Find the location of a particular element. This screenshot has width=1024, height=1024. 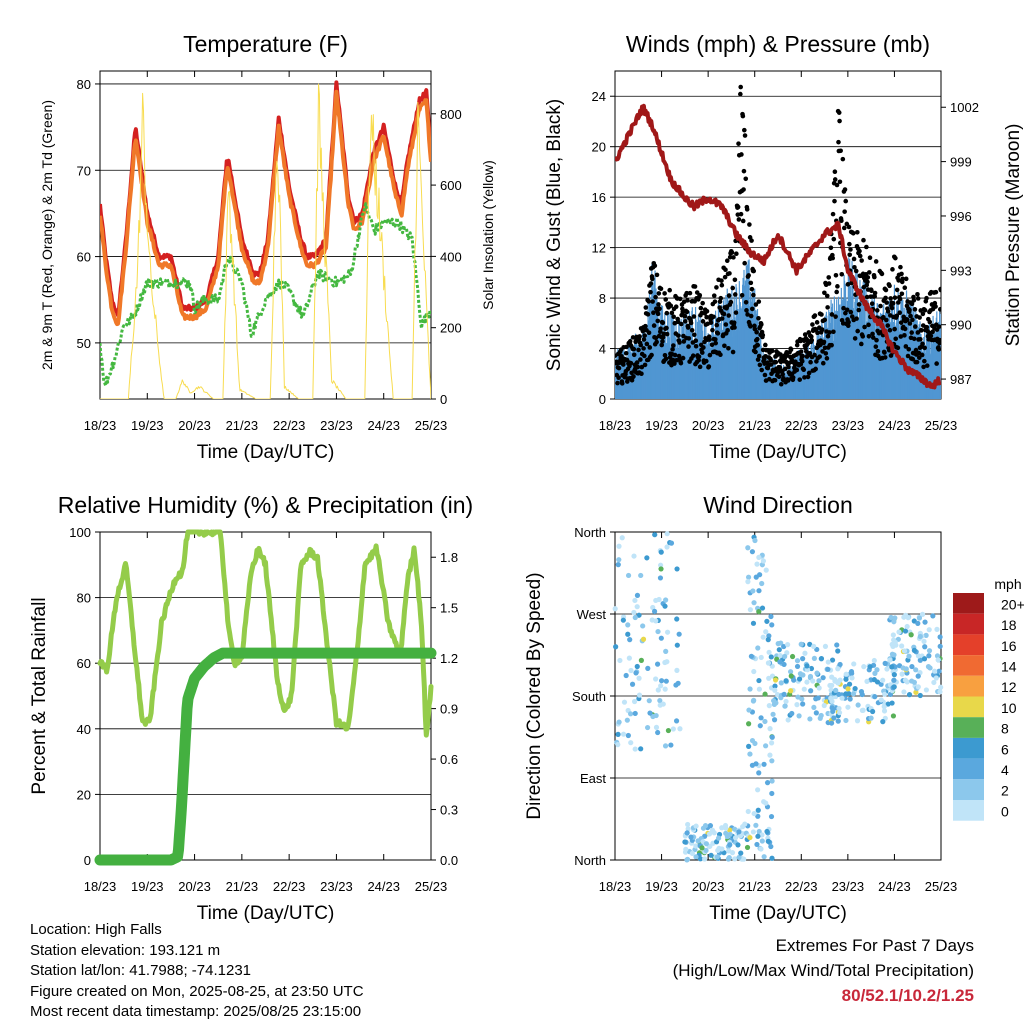

speed-legend-swatch is located at coordinates (968, 769).